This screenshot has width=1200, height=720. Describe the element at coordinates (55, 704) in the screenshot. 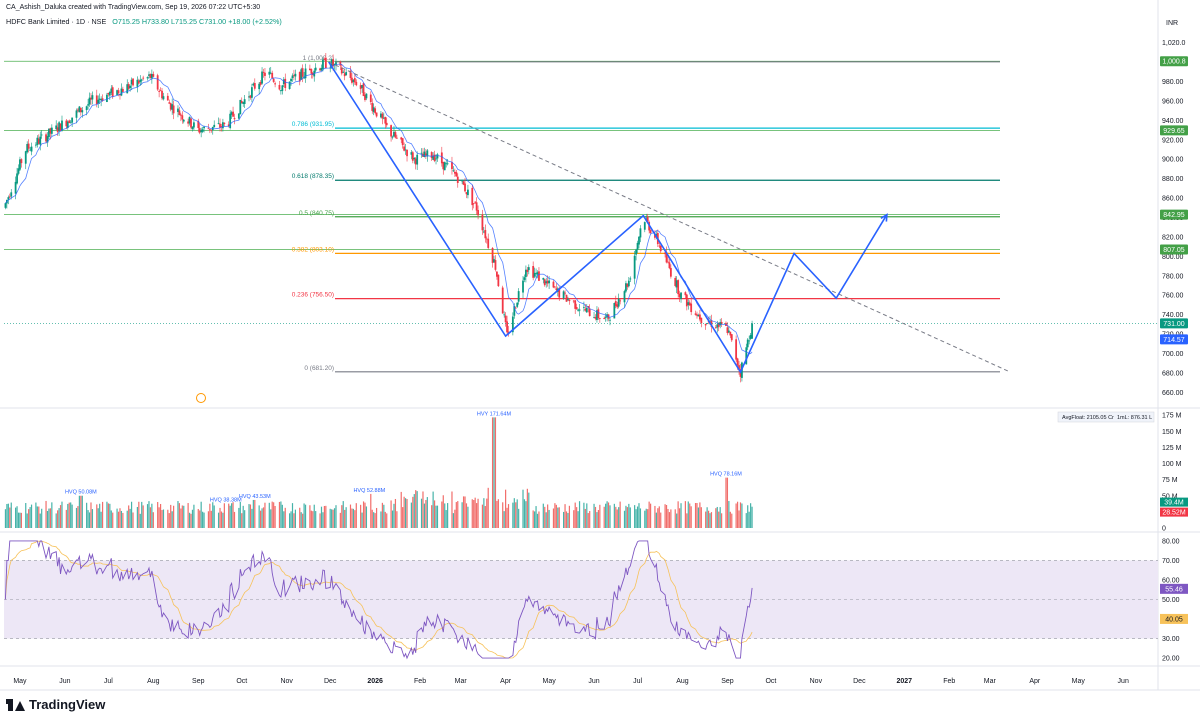

I see `tradingview-brand: TradingView` at that location.